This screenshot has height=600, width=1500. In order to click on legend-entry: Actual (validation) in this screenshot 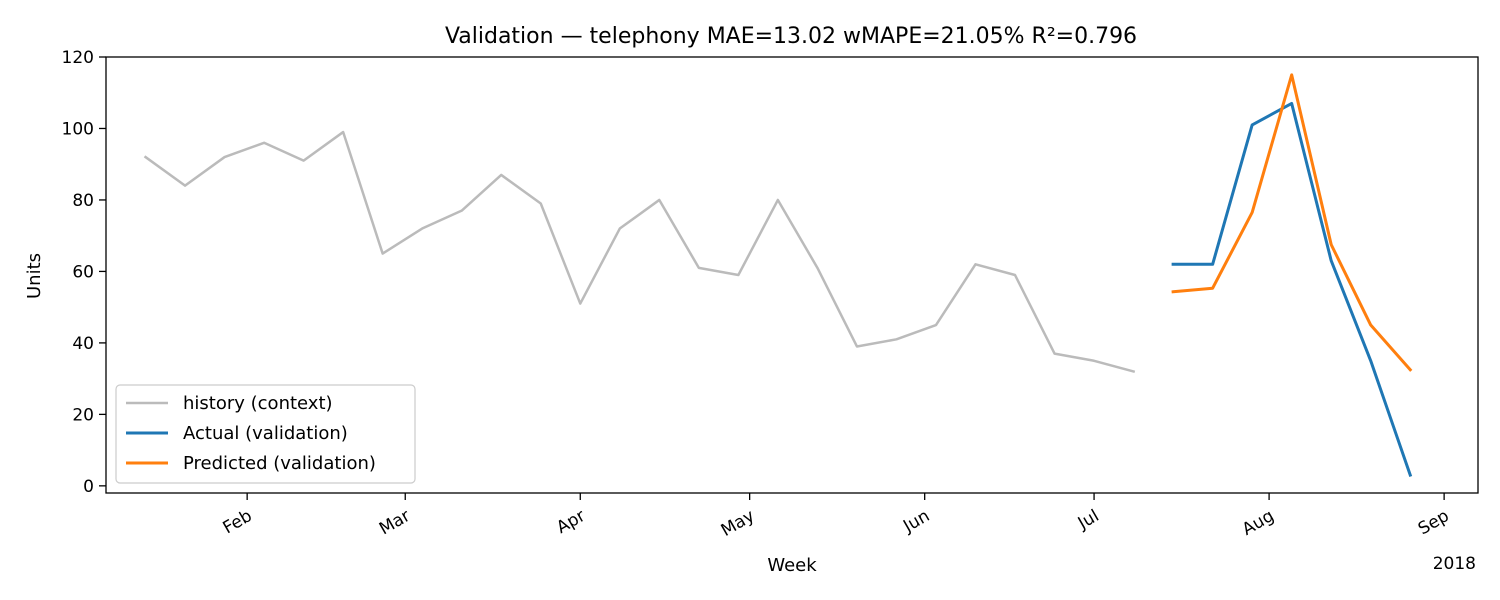, I will do `click(265, 433)`.